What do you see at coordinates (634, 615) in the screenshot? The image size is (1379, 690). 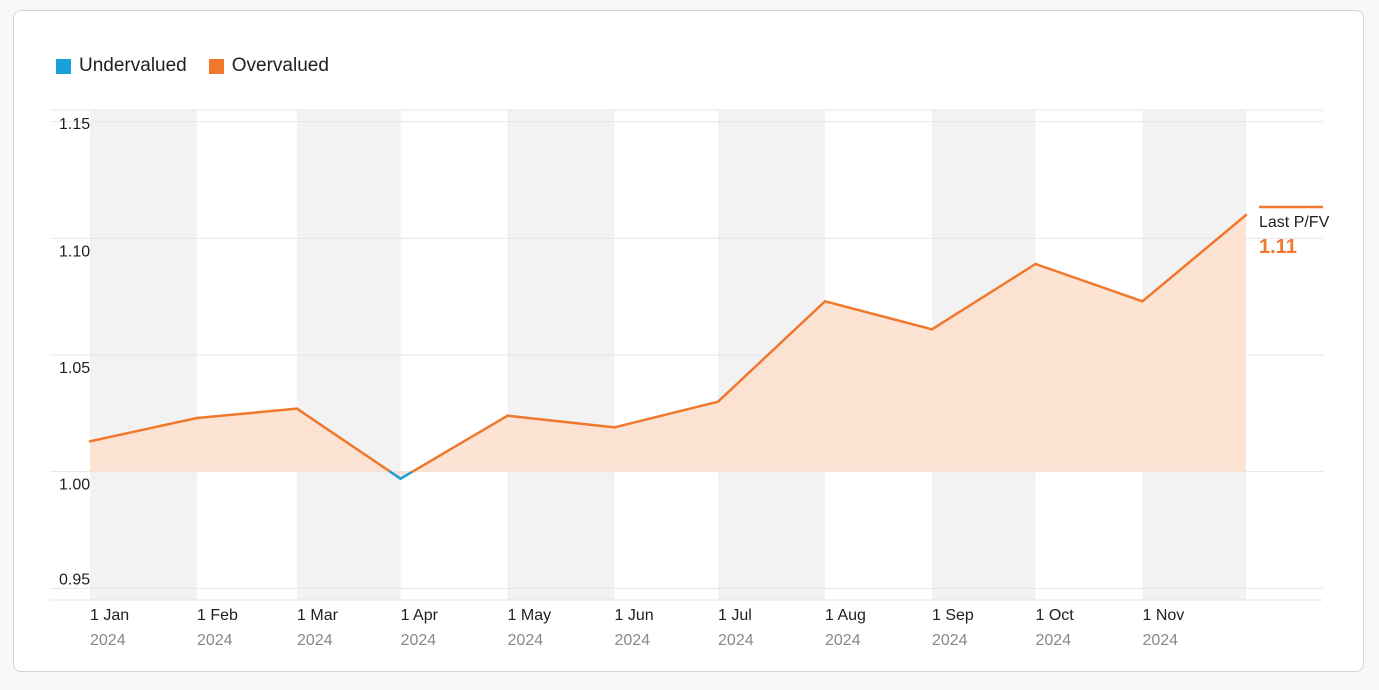 I see `x-tick-label: 1 Jun` at bounding box center [634, 615].